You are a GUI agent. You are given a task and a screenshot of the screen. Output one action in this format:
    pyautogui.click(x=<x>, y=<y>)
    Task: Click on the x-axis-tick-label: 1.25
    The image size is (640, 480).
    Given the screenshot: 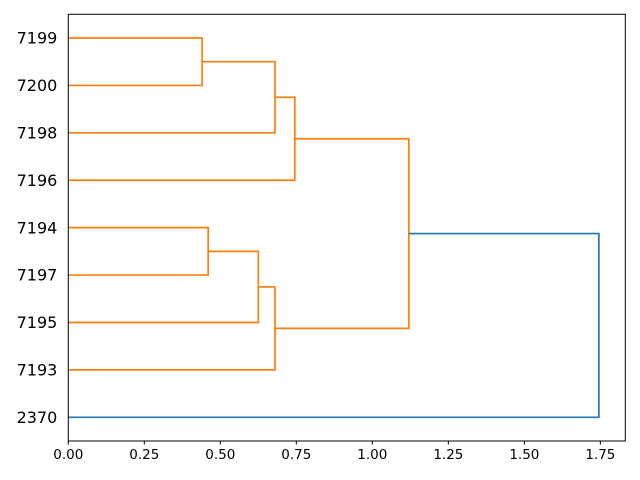 What is the action you would take?
    pyautogui.click(x=448, y=455)
    